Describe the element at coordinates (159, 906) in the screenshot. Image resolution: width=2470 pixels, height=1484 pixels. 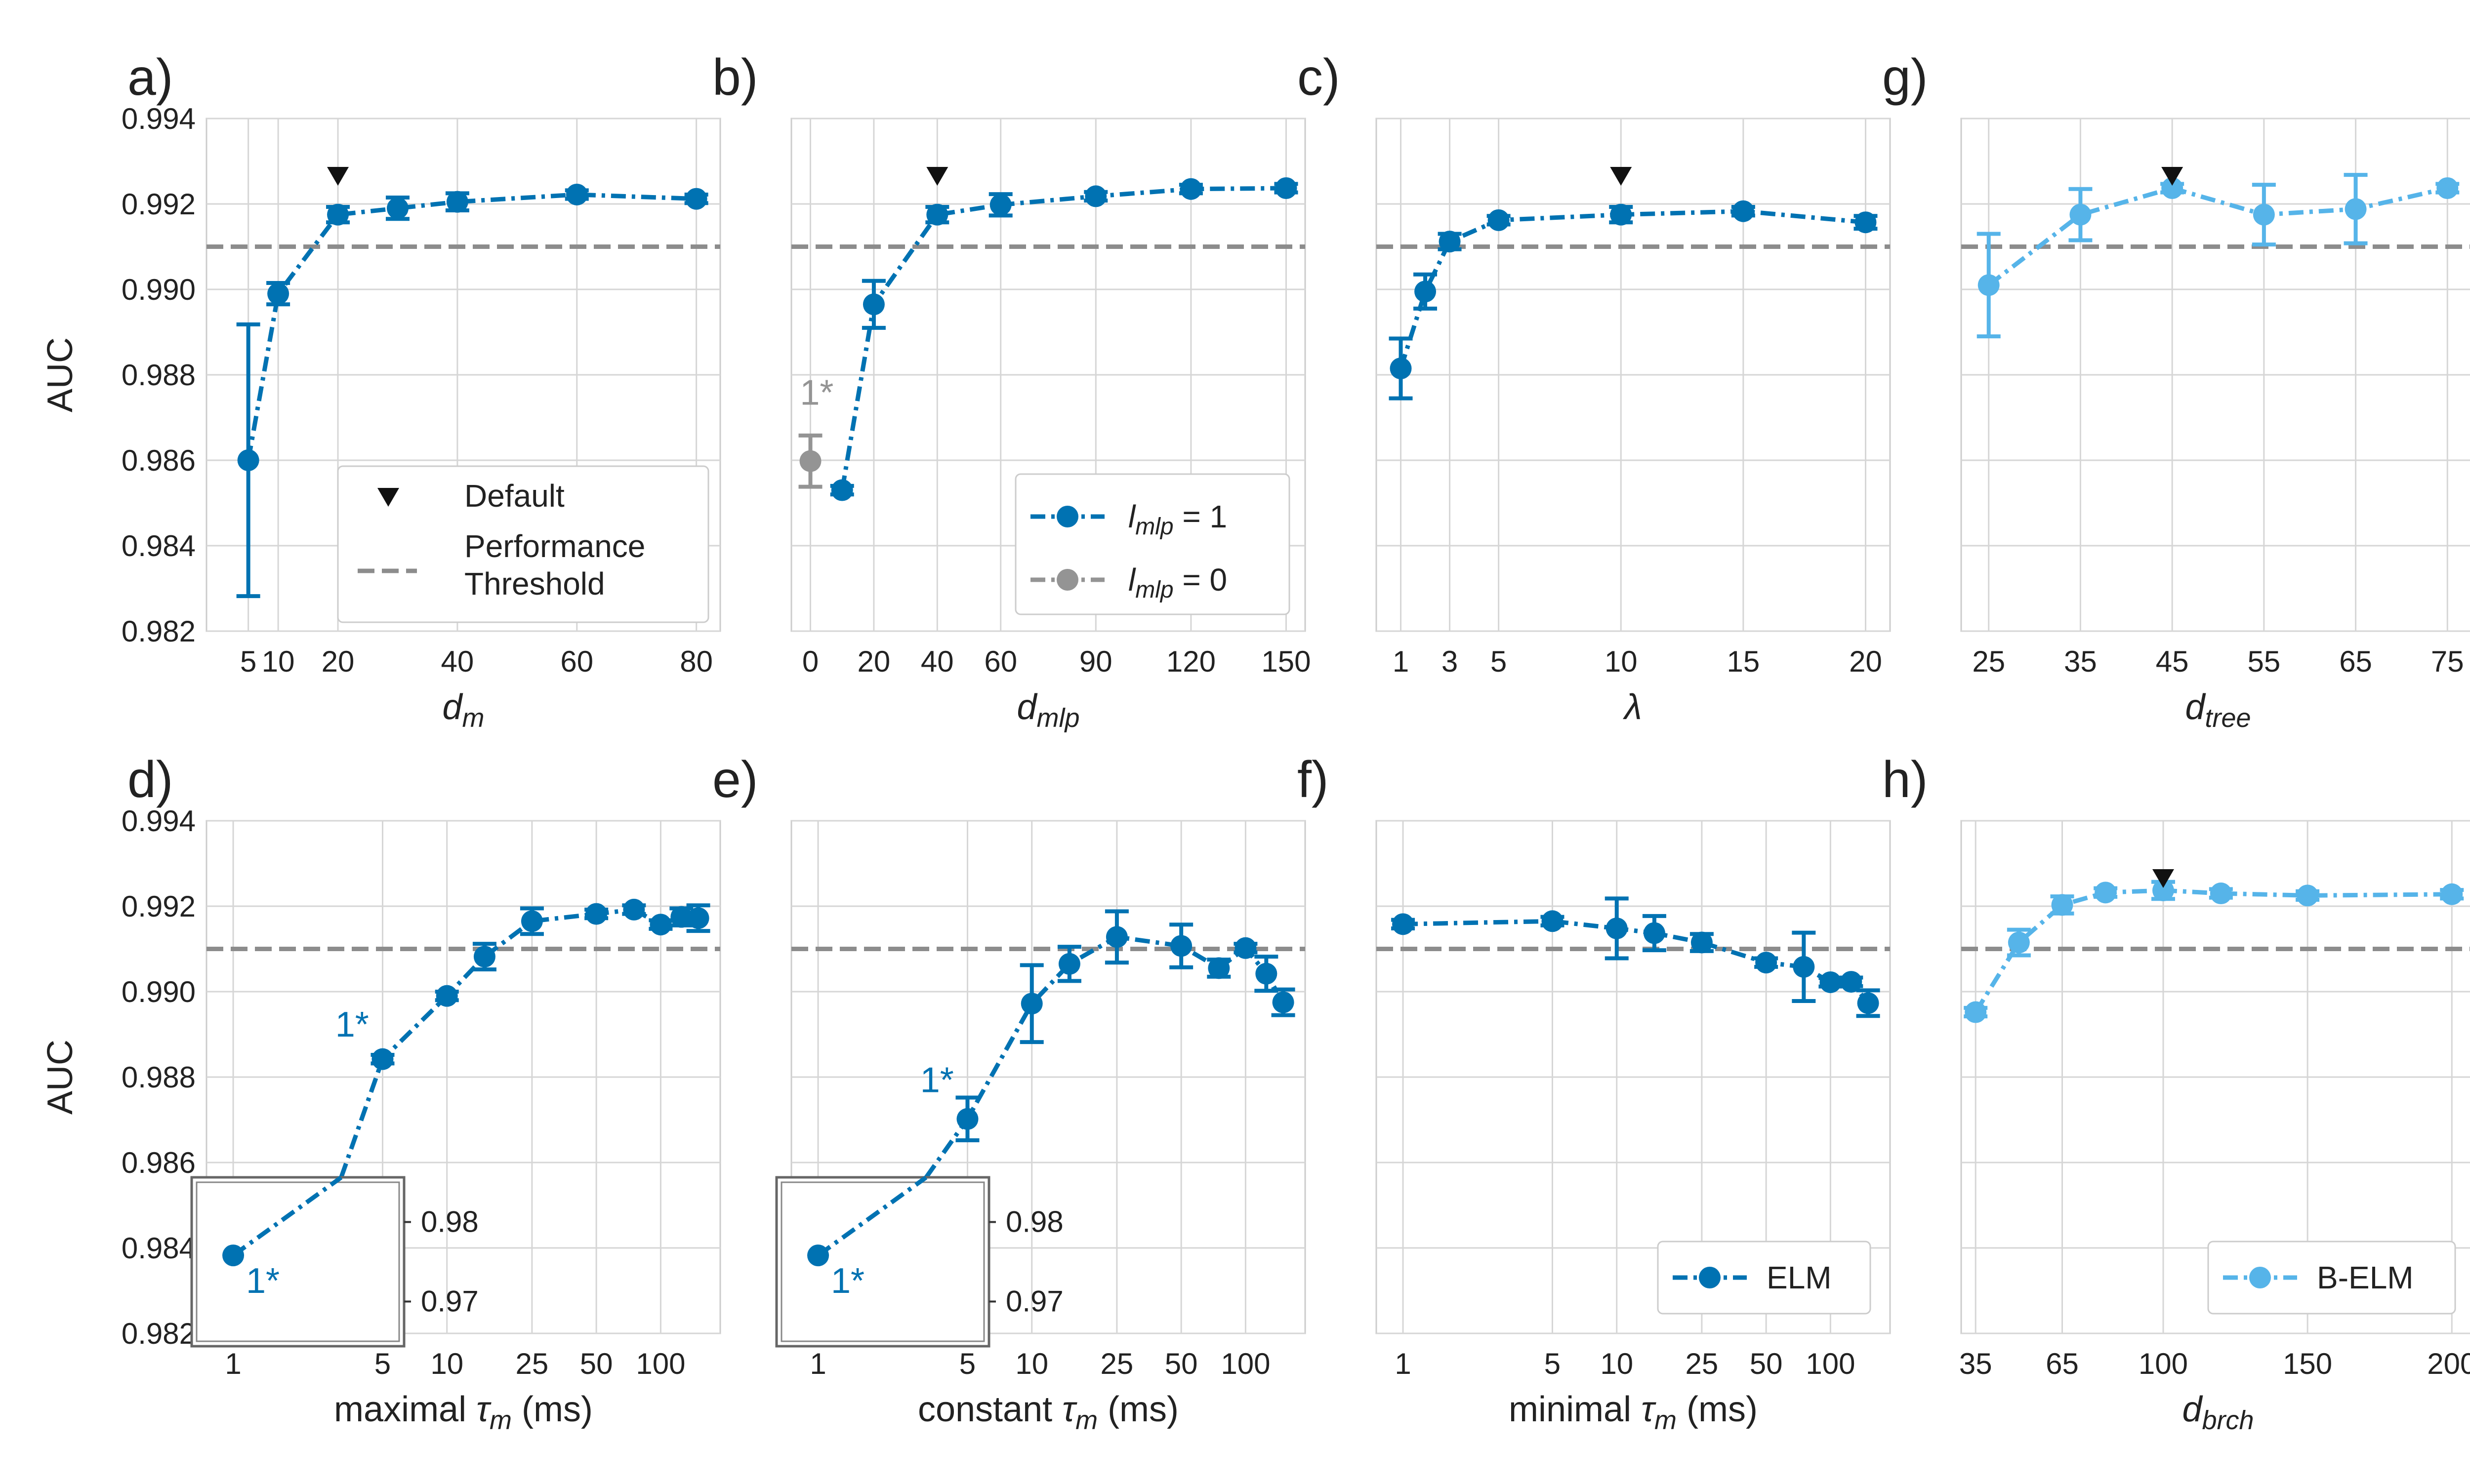
I see `y-tick-label: 0.992` at that location.